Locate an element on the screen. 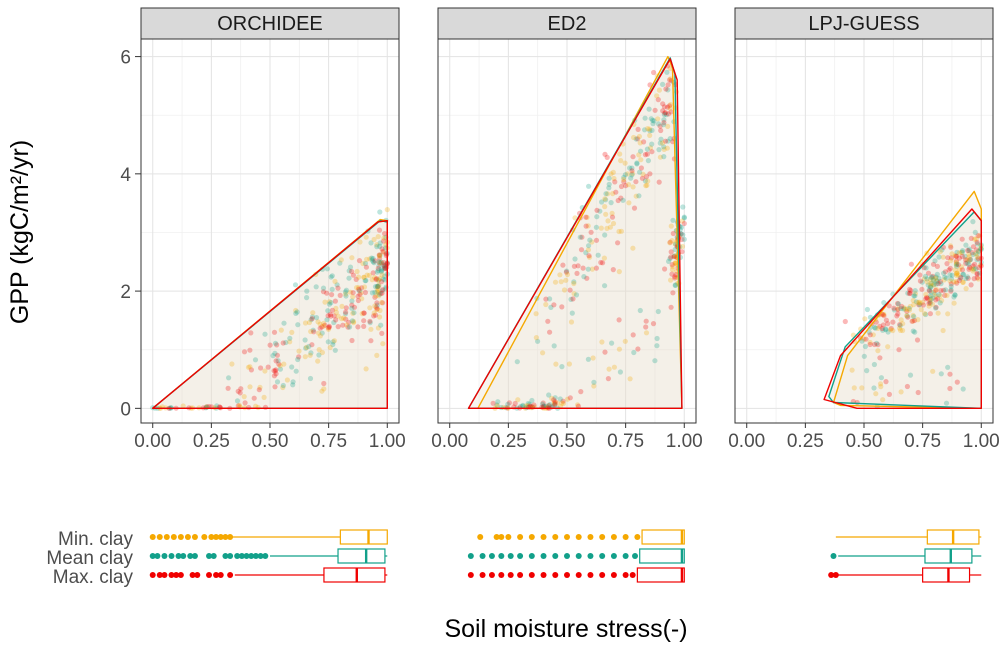 Image resolution: width=1000 pixels, height=650 pixels. hull-fill-min-clay is located at coordinates (270, 314).